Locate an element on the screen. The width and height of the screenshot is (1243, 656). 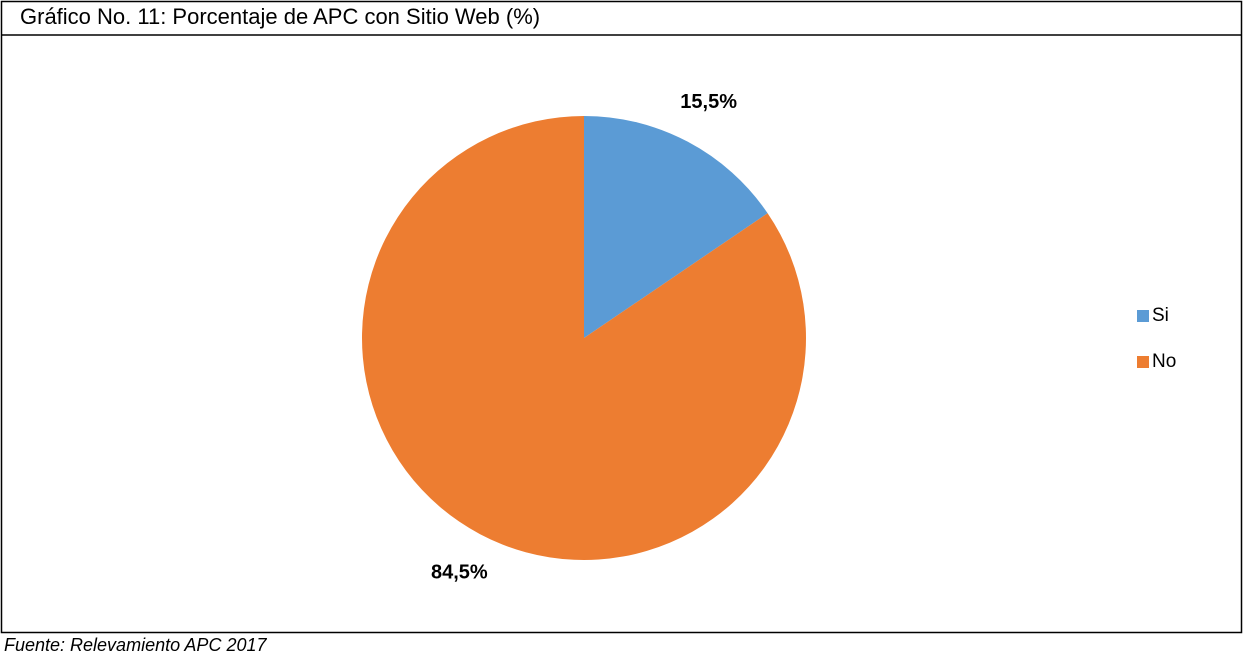
source-note: Fuente: Relevamiento APC 2017 is located at coordinates (135, 643).